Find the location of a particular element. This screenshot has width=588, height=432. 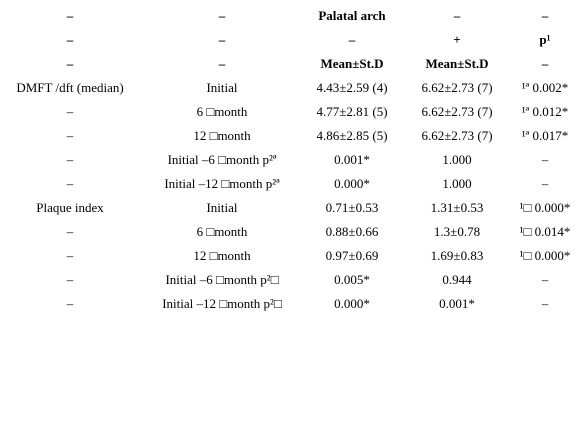

table-cell: Plaque index is located at coordinates (70, 207).